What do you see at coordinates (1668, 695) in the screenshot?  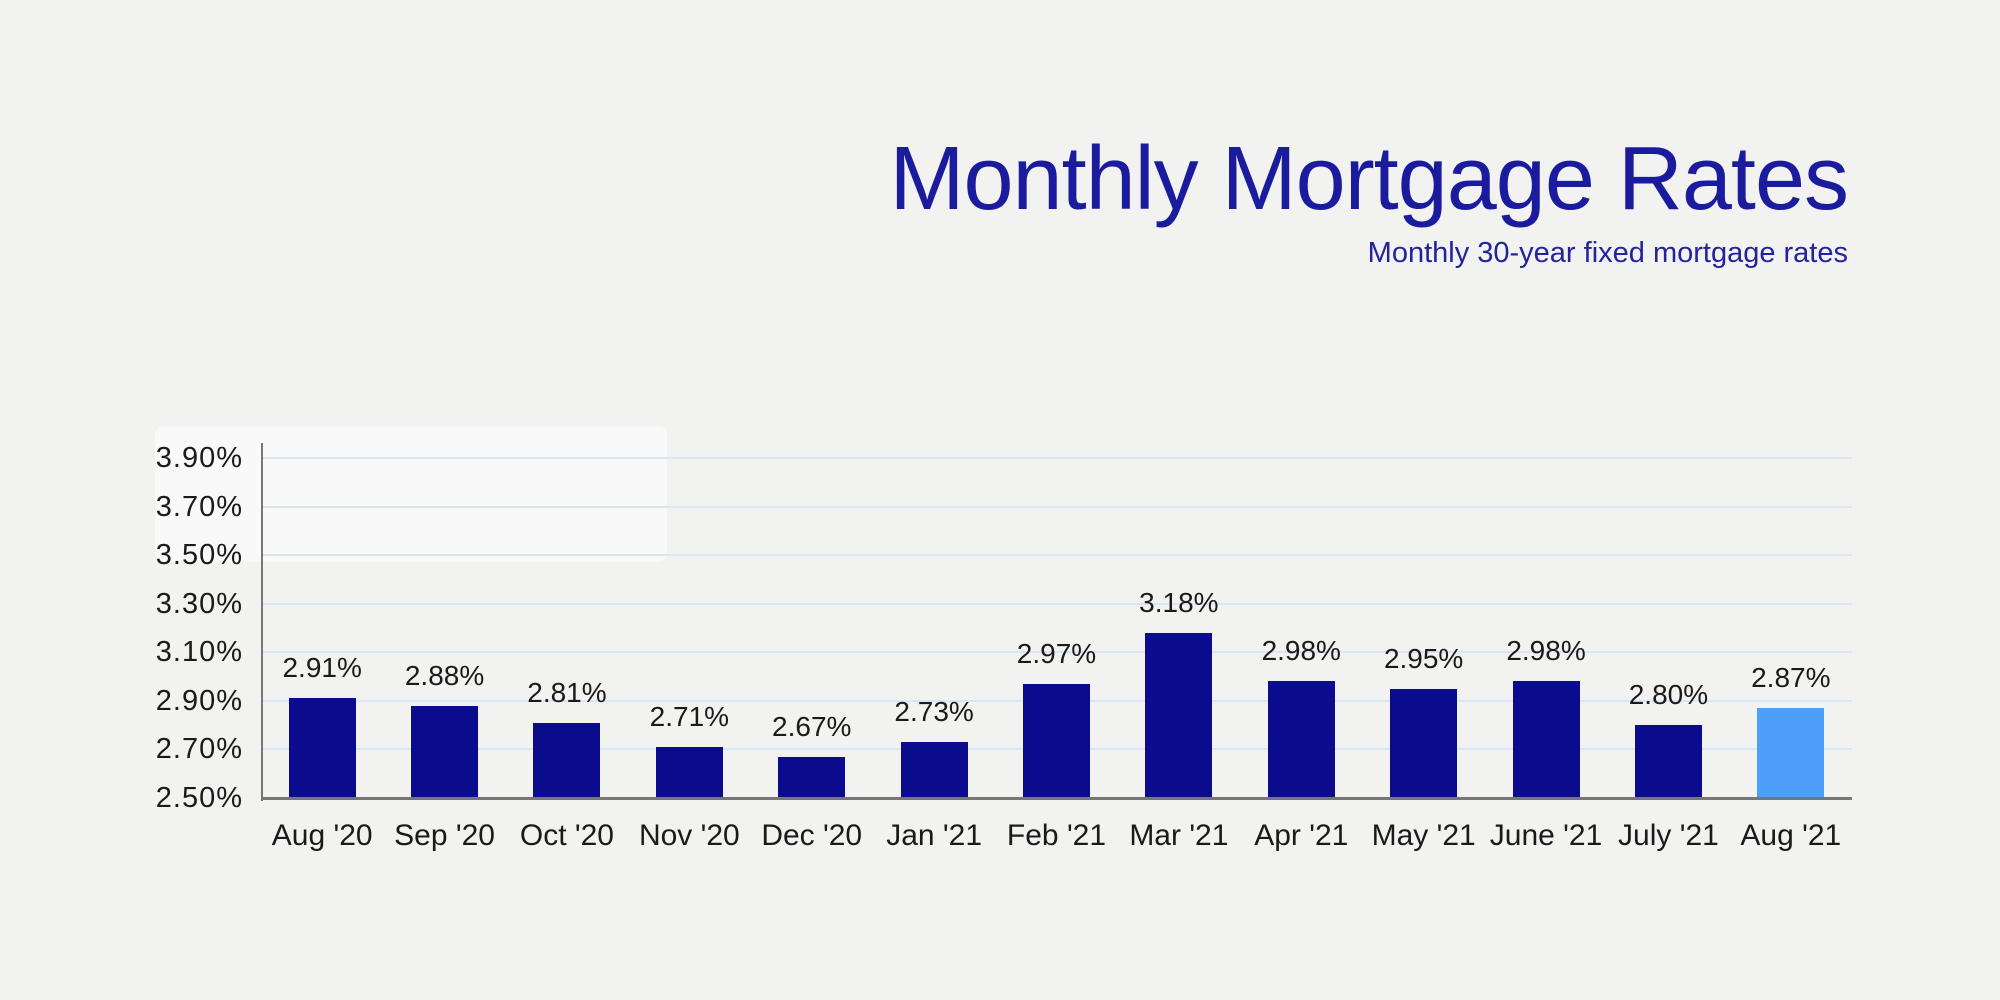 I see `bar-value-label-july-21: 2.80%` at bounding box center [1668, 695].